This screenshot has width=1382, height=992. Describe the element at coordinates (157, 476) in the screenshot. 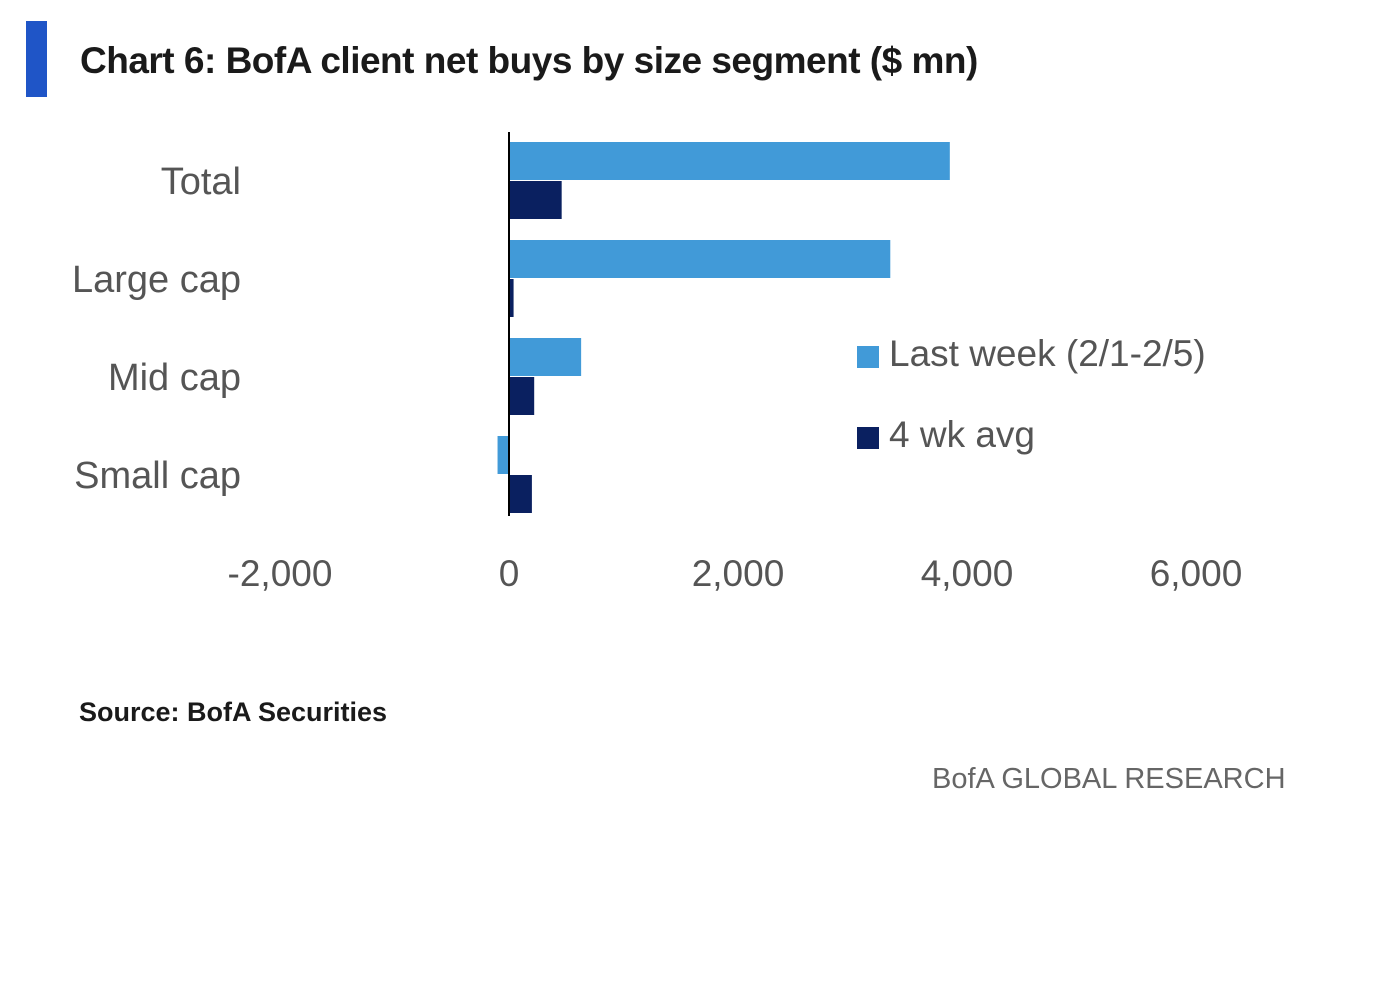

I see `category-label: Small cap` at that location.